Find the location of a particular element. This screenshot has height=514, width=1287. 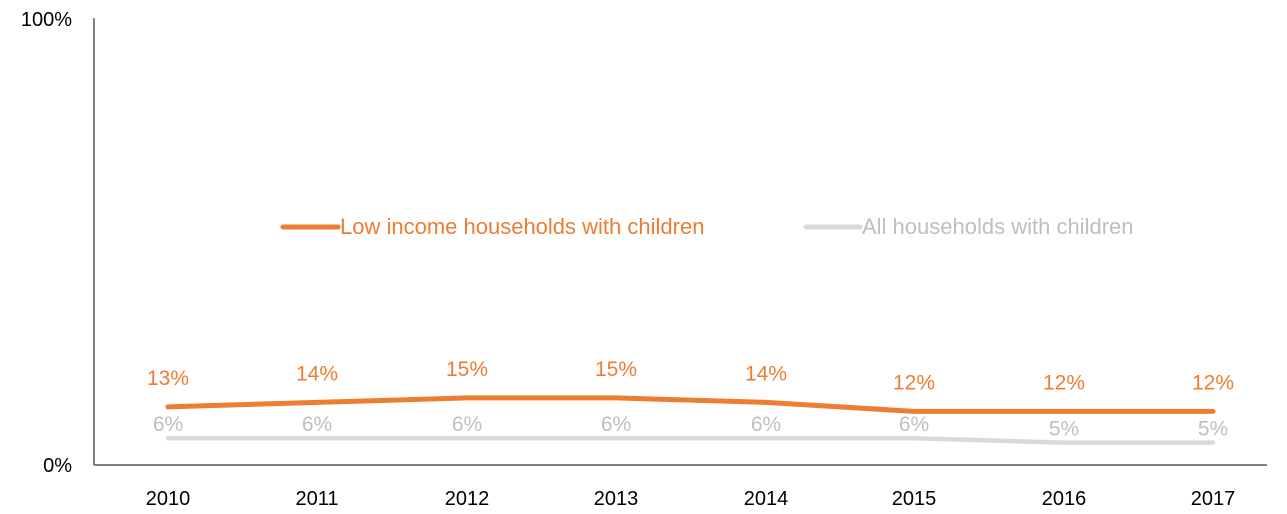

x-axis: 2010 2011 2012 2013 2014 2015 2016 2017 is located at coordinates (680, 487).